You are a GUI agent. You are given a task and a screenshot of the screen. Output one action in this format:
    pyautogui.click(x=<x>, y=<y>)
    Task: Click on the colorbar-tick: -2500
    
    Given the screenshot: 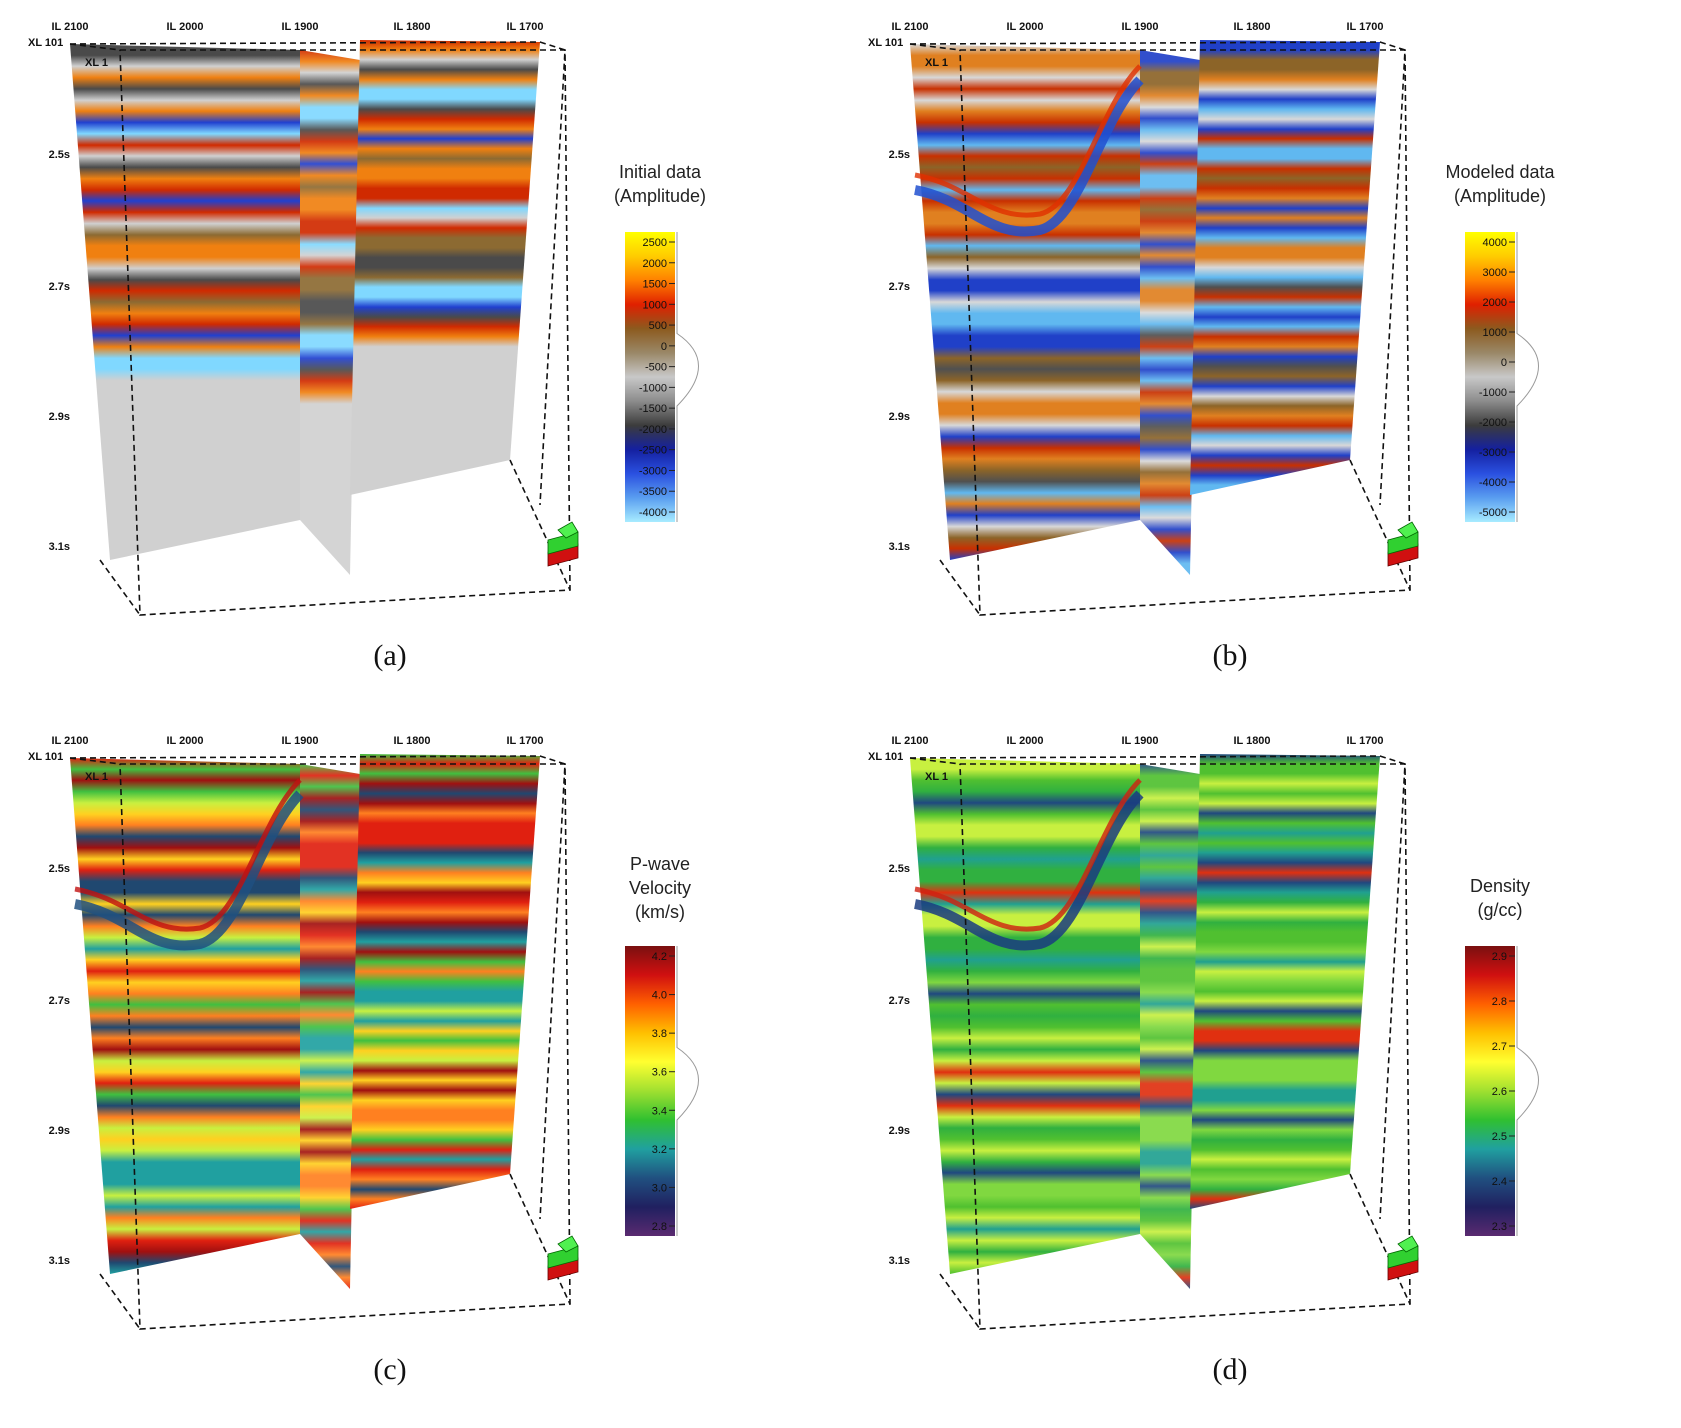 What is the action you would take?
    pyautogui.click(x=653, y=451)
    